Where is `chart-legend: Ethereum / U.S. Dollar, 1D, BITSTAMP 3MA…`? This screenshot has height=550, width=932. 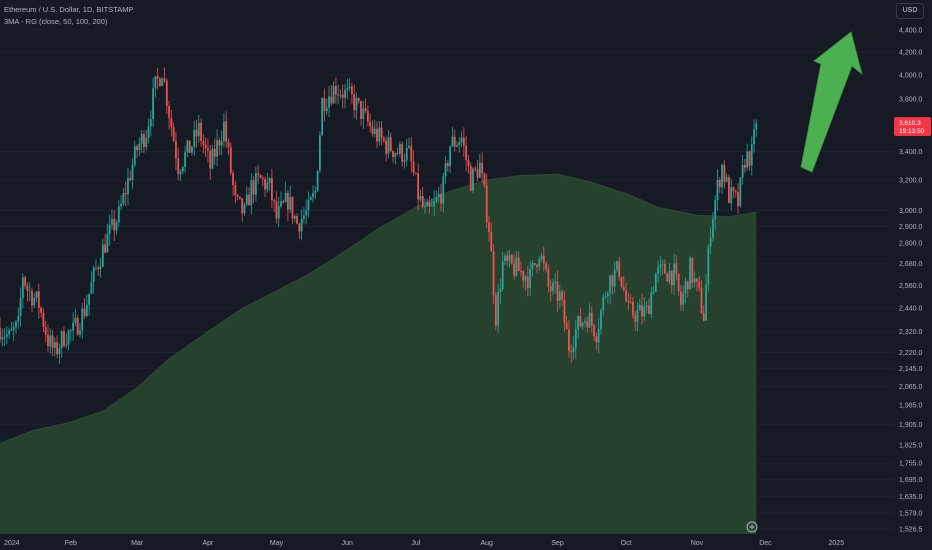 chart-legend: Ethereum / U.S. Dollar, 1D, BITSTAMP 3MA… is located at coordinates (68, 16).